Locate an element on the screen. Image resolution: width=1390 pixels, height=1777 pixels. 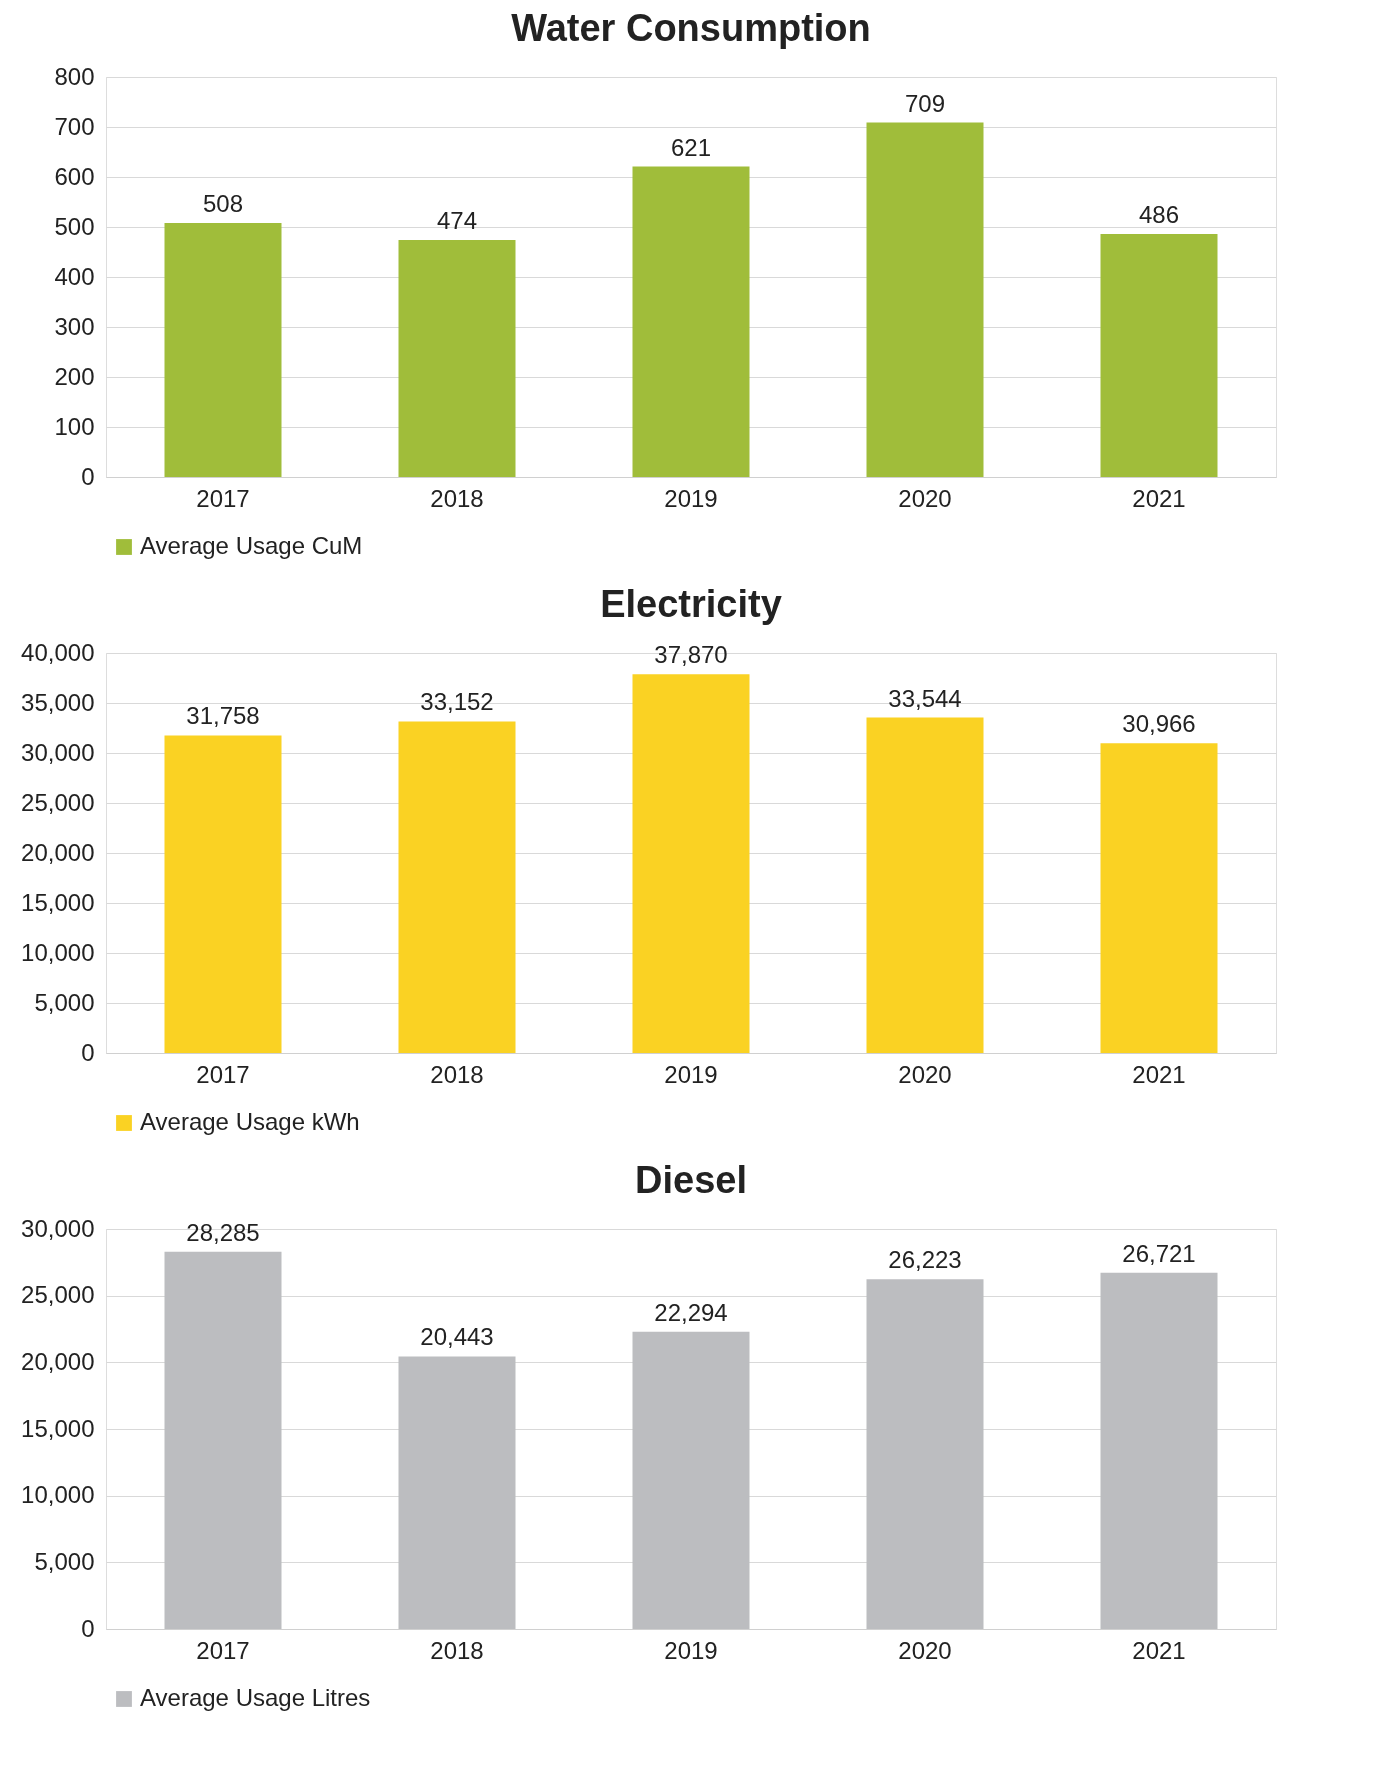
chart-title: Electricity is located at coordinates (691, 604).